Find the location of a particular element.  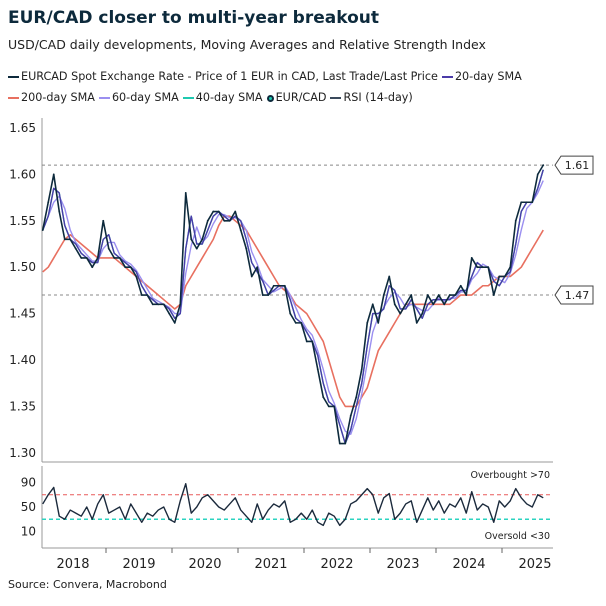

y-tick-label: 1.60 is located at coordinates (22, 174).